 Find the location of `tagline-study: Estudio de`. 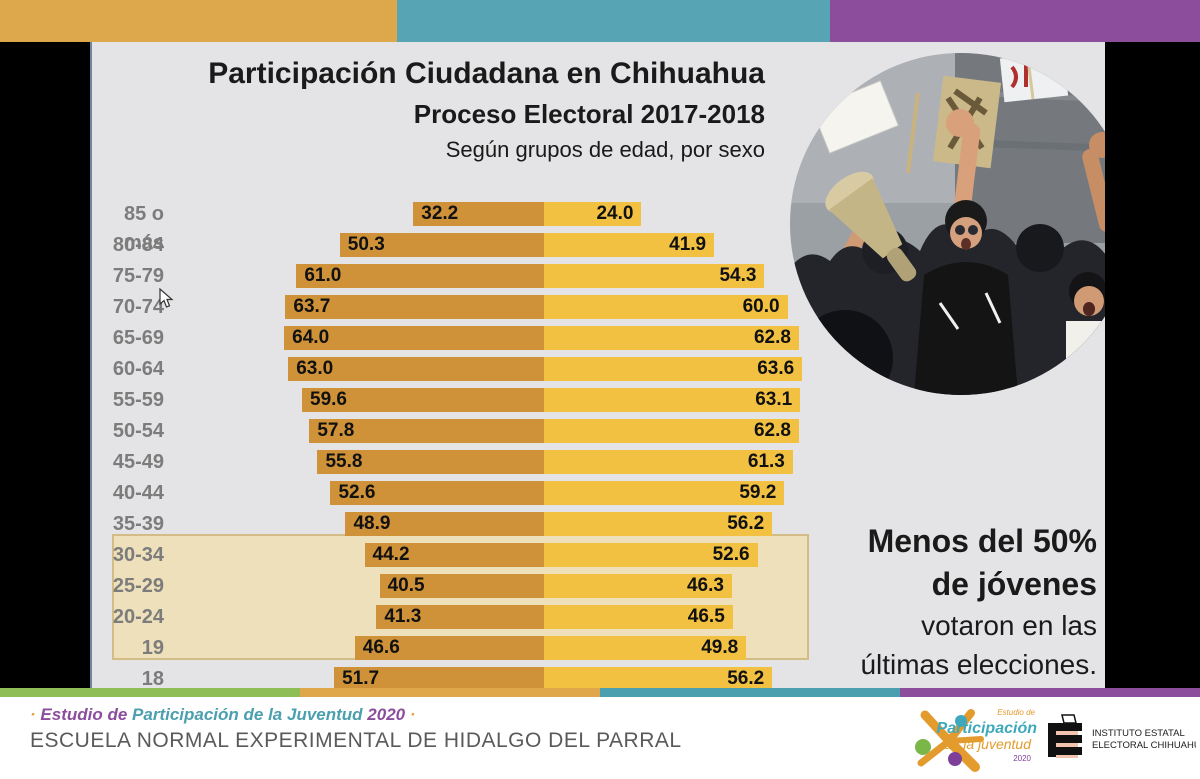

tagline-study: Estudio de is located at coordinates (84, 714).